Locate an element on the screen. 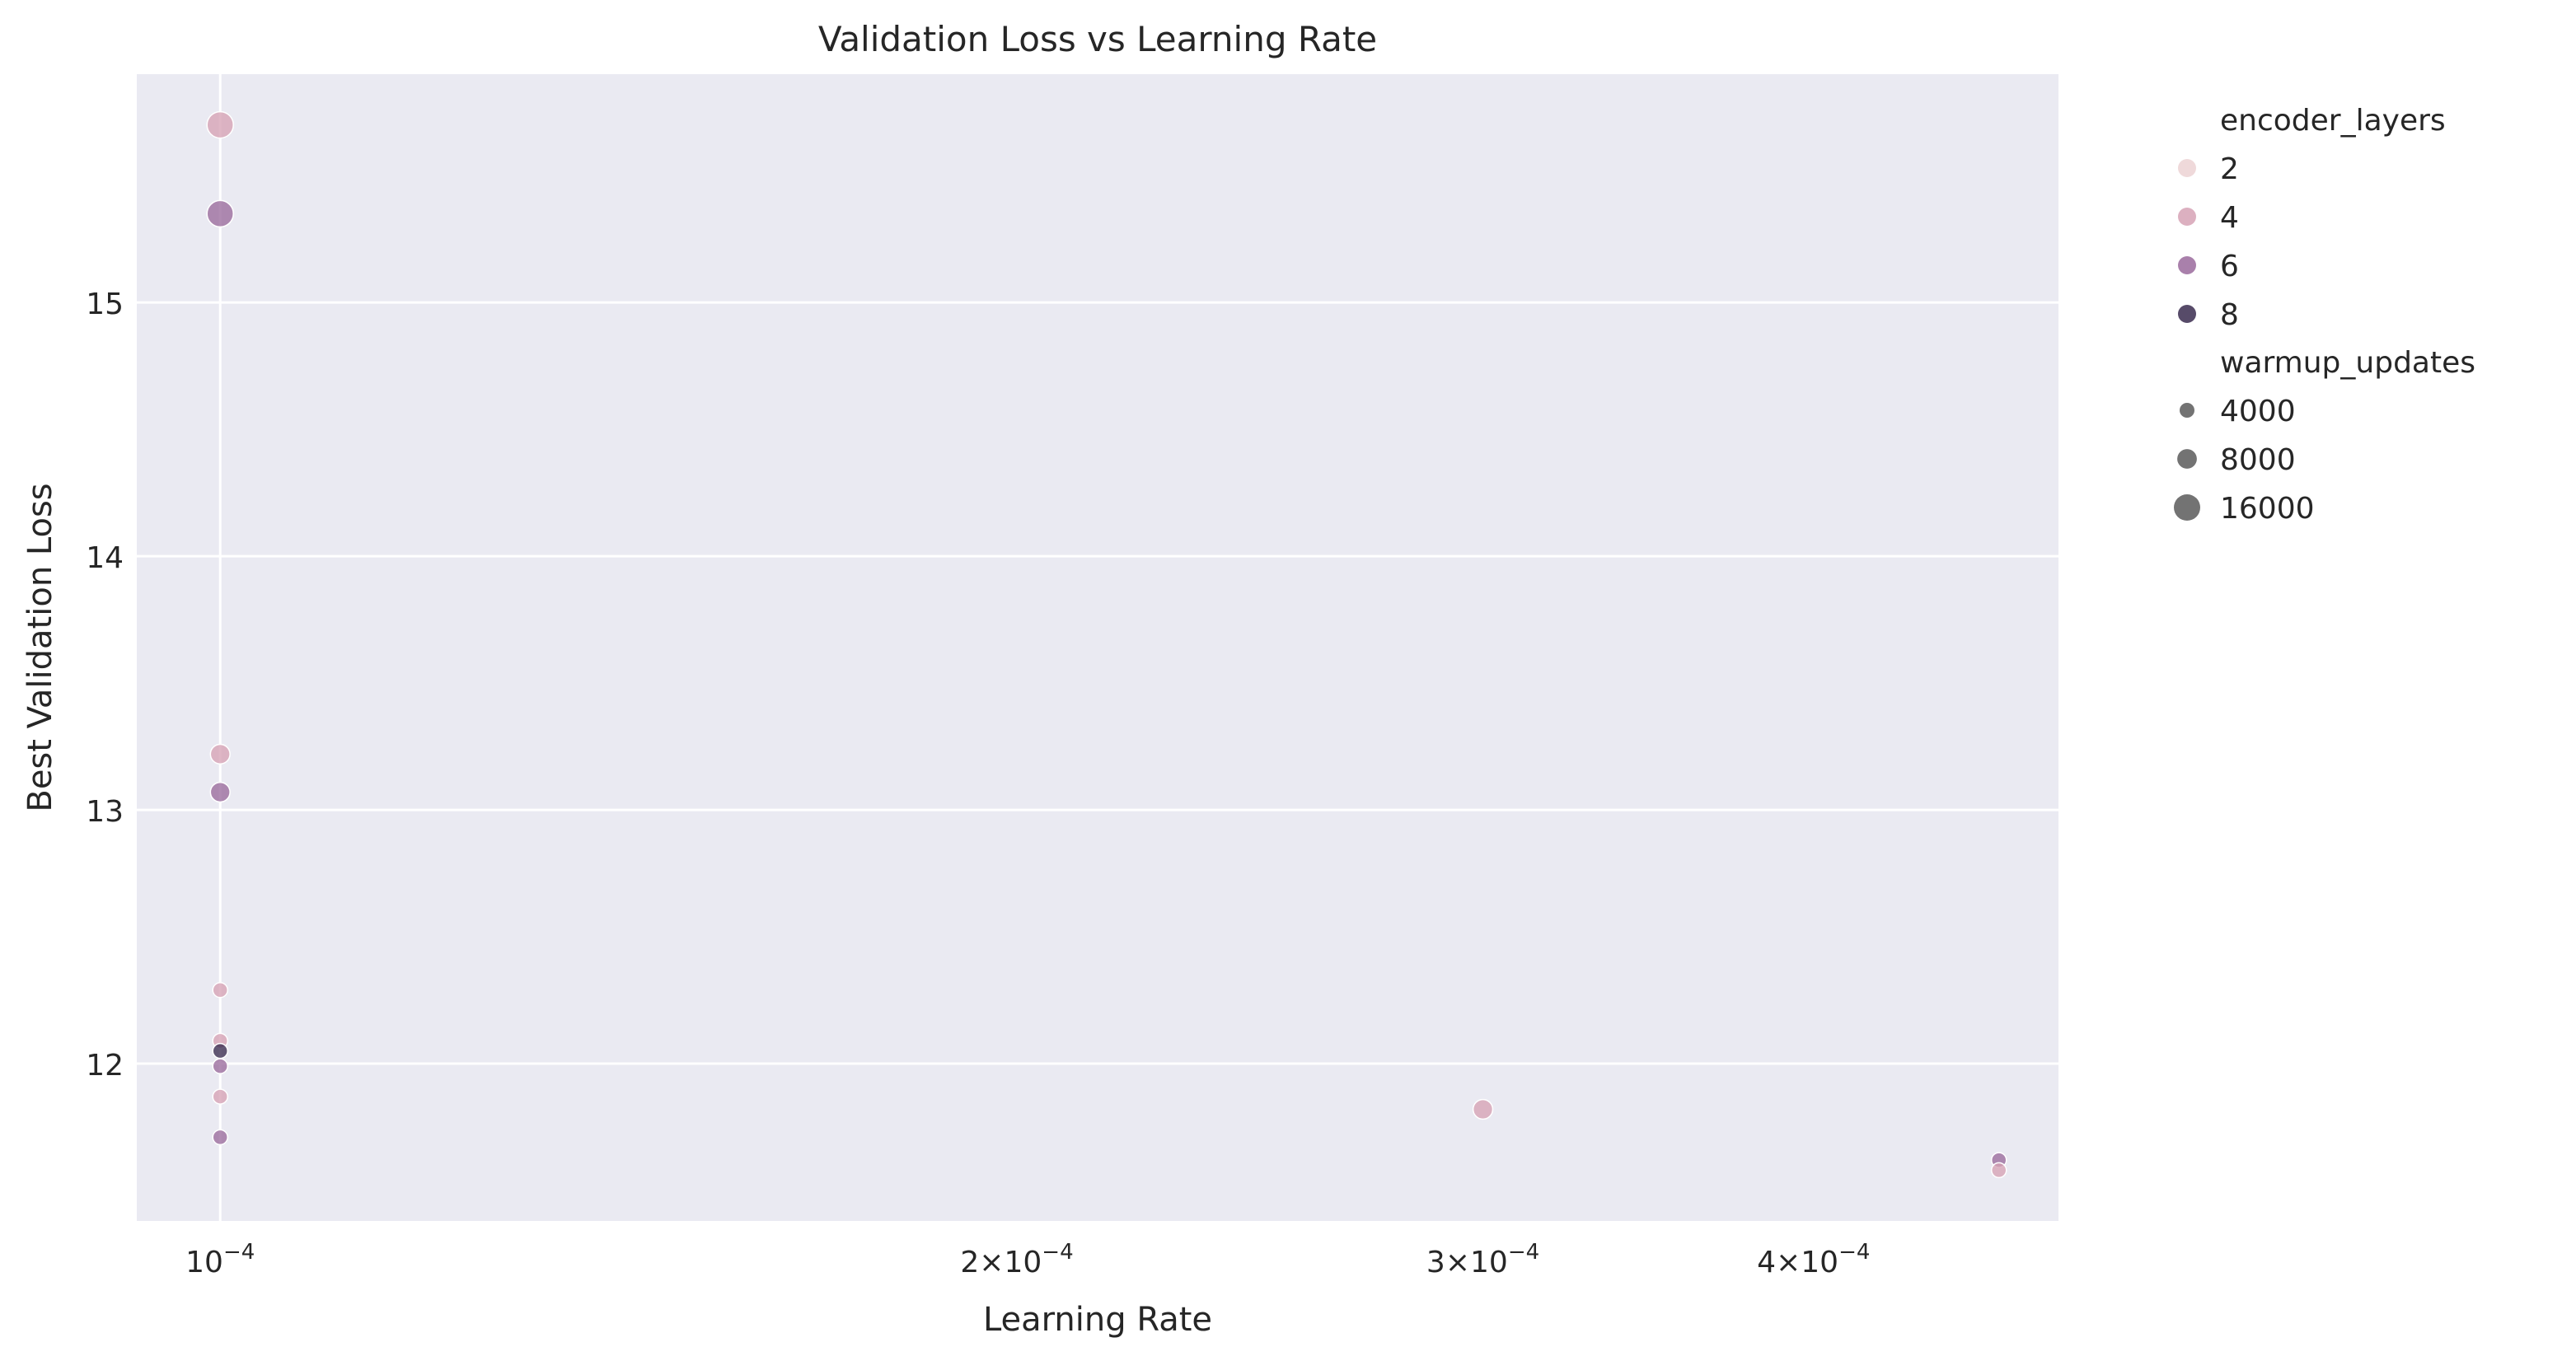 The width and height of the screenshot is (2576, 1361). x-tick-label: 3×10⁻⁴ is located at coordinates (1482, 1260).